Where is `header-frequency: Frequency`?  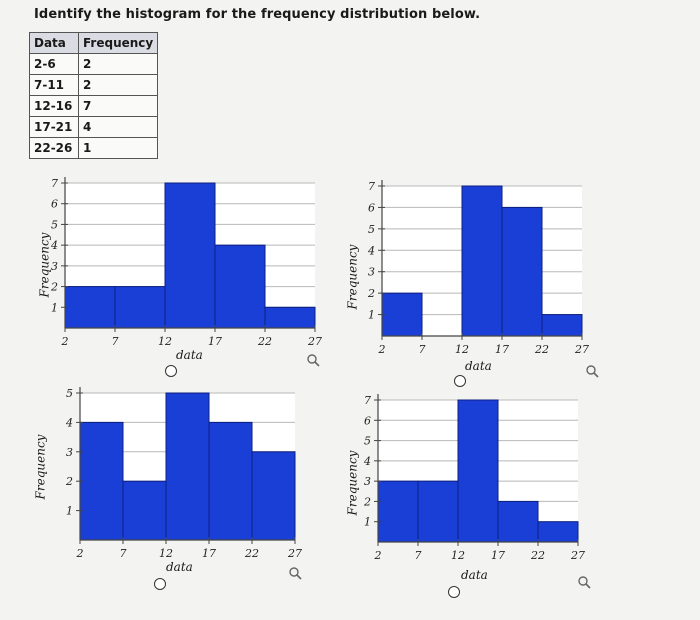 header-frequency: Frequency is located at coordinates (118, 43).